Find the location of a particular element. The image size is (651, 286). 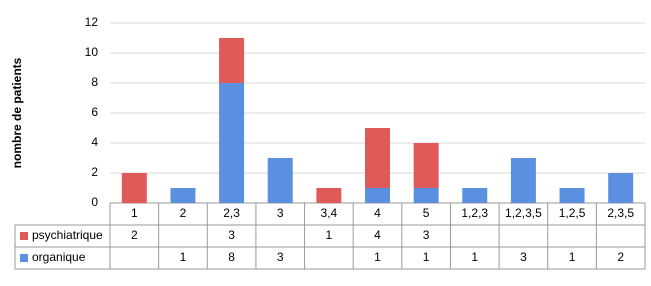

y-tick-label: 8 is located at coordinates (94, 82).